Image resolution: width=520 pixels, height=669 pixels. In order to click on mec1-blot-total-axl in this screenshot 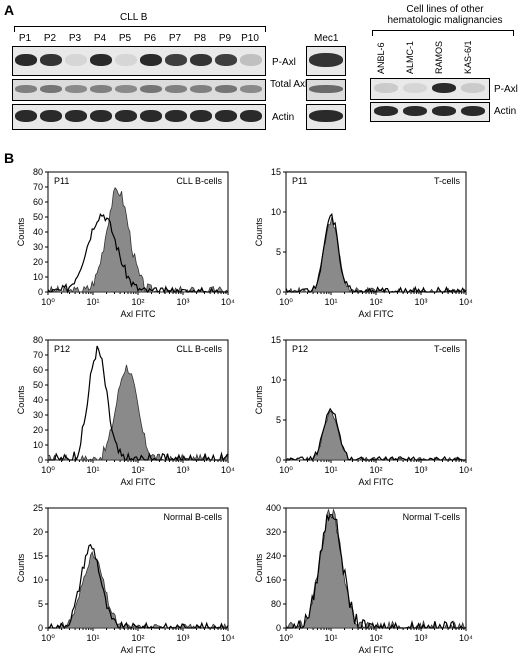, I will do `click(326, 90)`.